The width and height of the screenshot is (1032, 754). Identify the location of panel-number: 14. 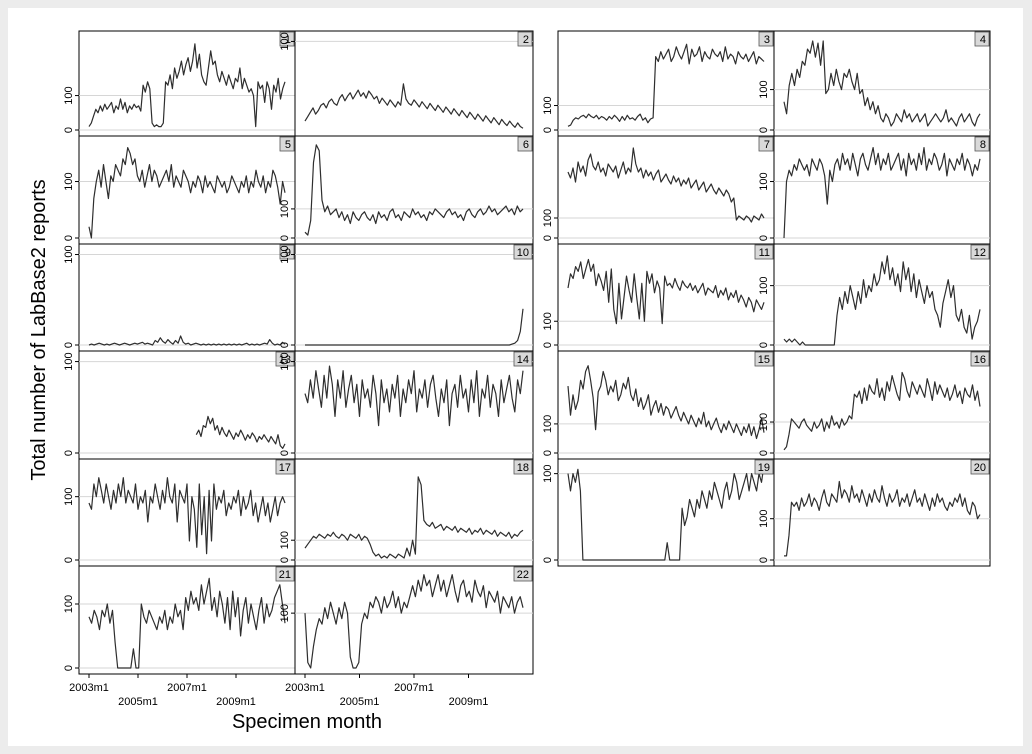
(523, 360).